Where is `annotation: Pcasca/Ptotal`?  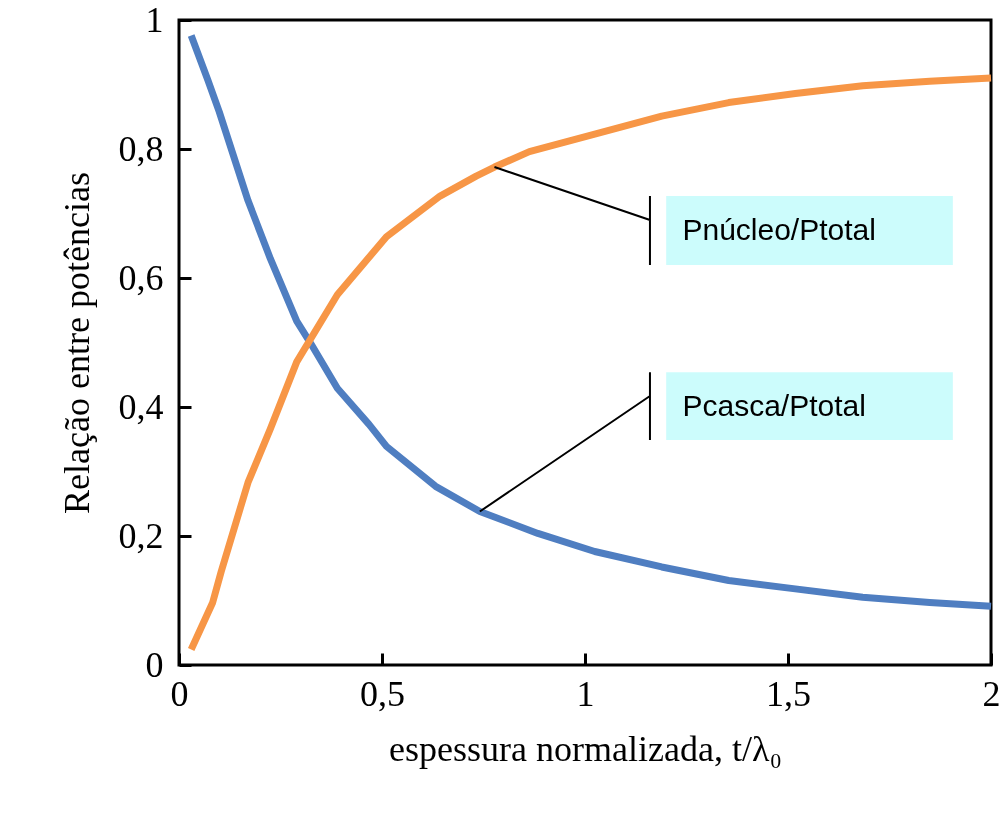
annotation: Pcasca/Ptotal is located at coordinates (774, 405).